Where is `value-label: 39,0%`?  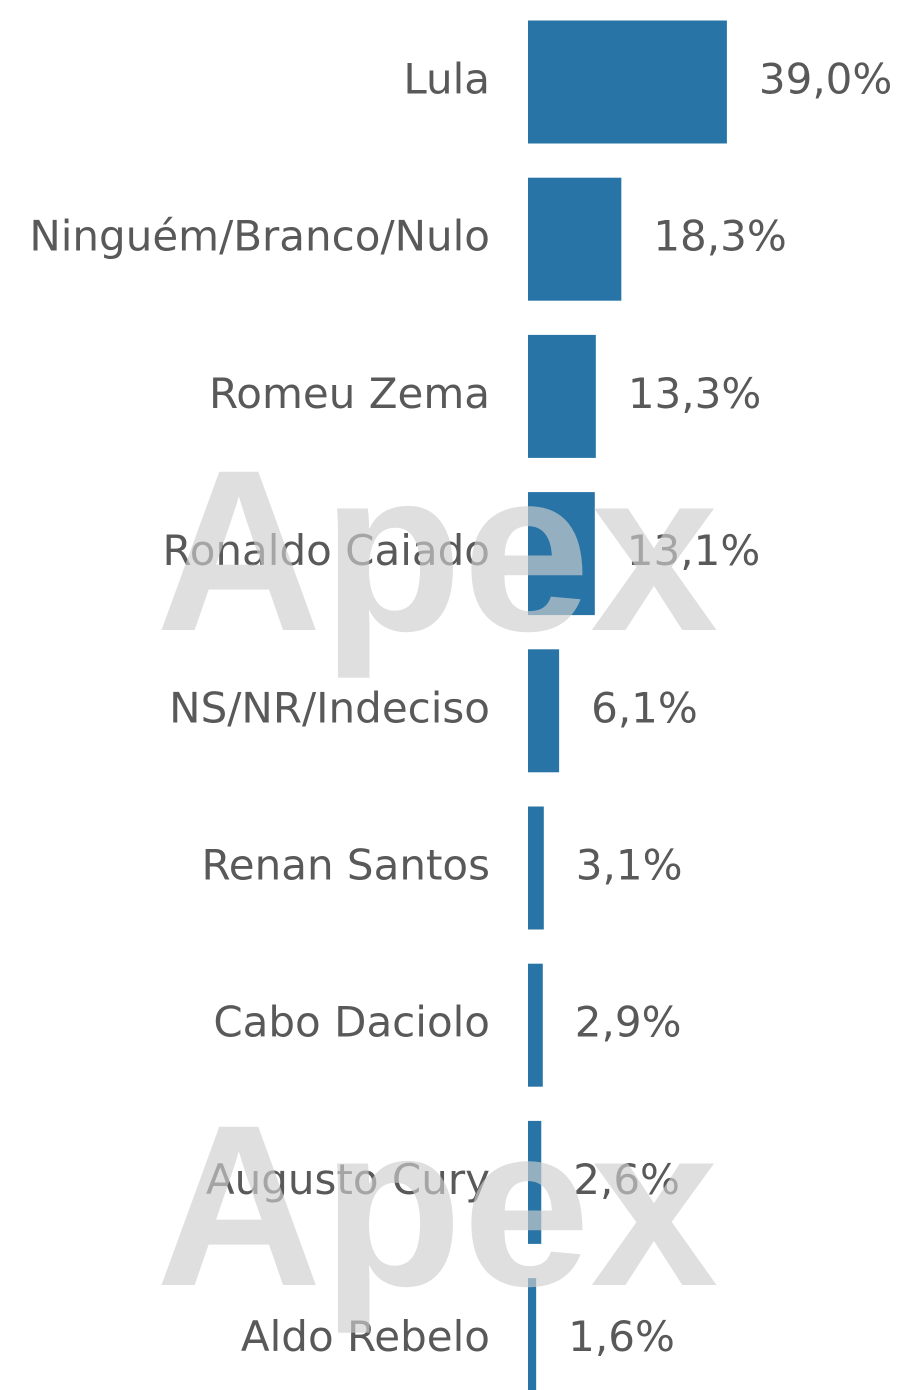
value-label: 39,0% is located at coordinates (825, 79).